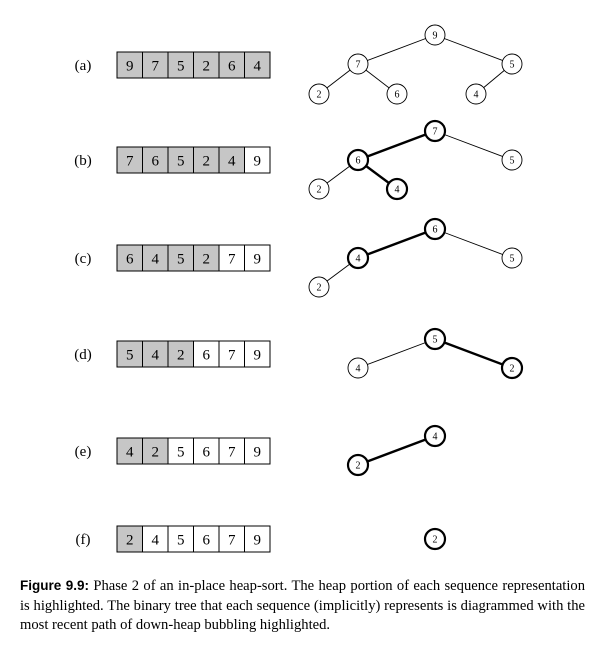 This screenshot has height=669, width=605. What do you see at coordinates (193, 354) in the screenshot?
I see `sequence-array: 5 4 2 6 7 9` at bounding box center [193, 354].